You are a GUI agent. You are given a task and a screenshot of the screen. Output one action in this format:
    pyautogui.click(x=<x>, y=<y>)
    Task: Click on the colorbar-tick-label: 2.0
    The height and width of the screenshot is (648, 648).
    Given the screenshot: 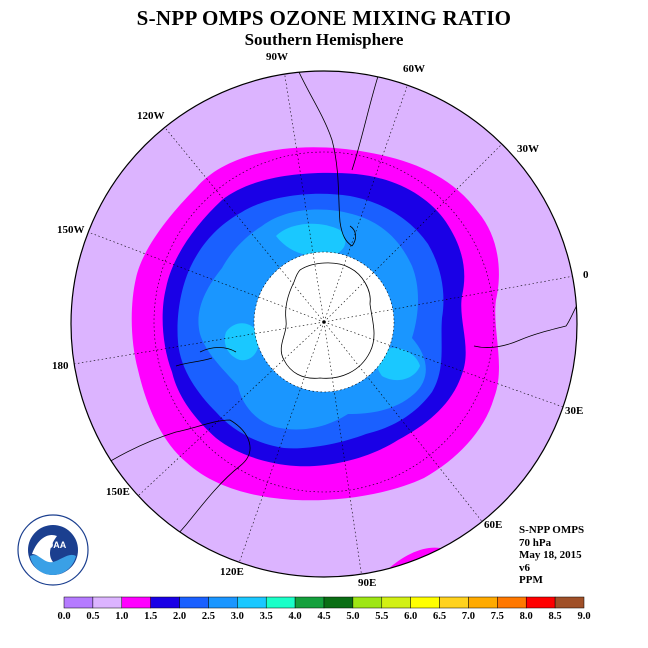 What is the action you would take?
    pyautogui.click(x=179, y=616)
    